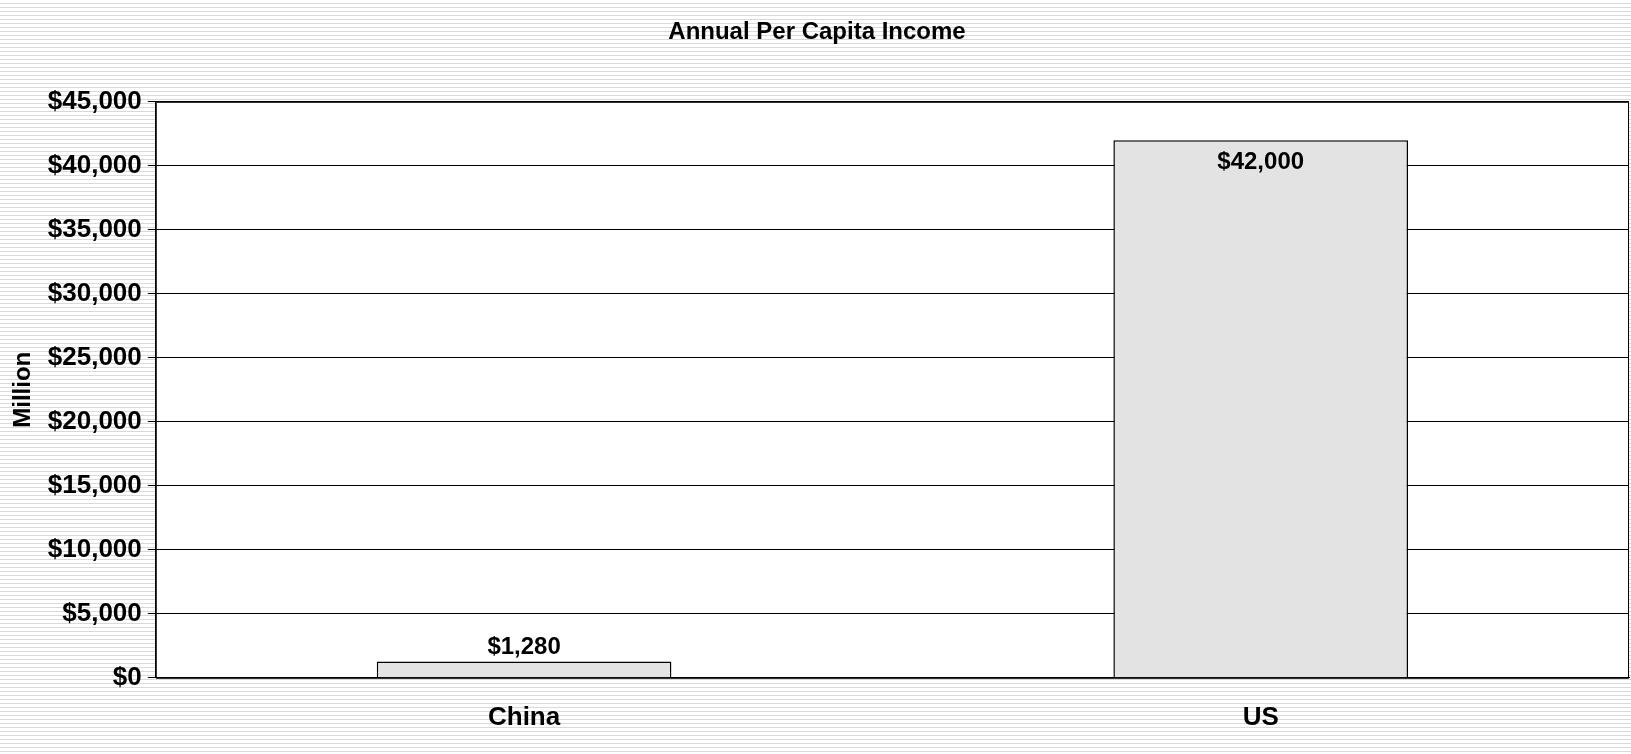  What do you see at coordinates (102, 611) in the screenshot?
I see `y-tick-label: $5,000` at bounding box center [102, 611].